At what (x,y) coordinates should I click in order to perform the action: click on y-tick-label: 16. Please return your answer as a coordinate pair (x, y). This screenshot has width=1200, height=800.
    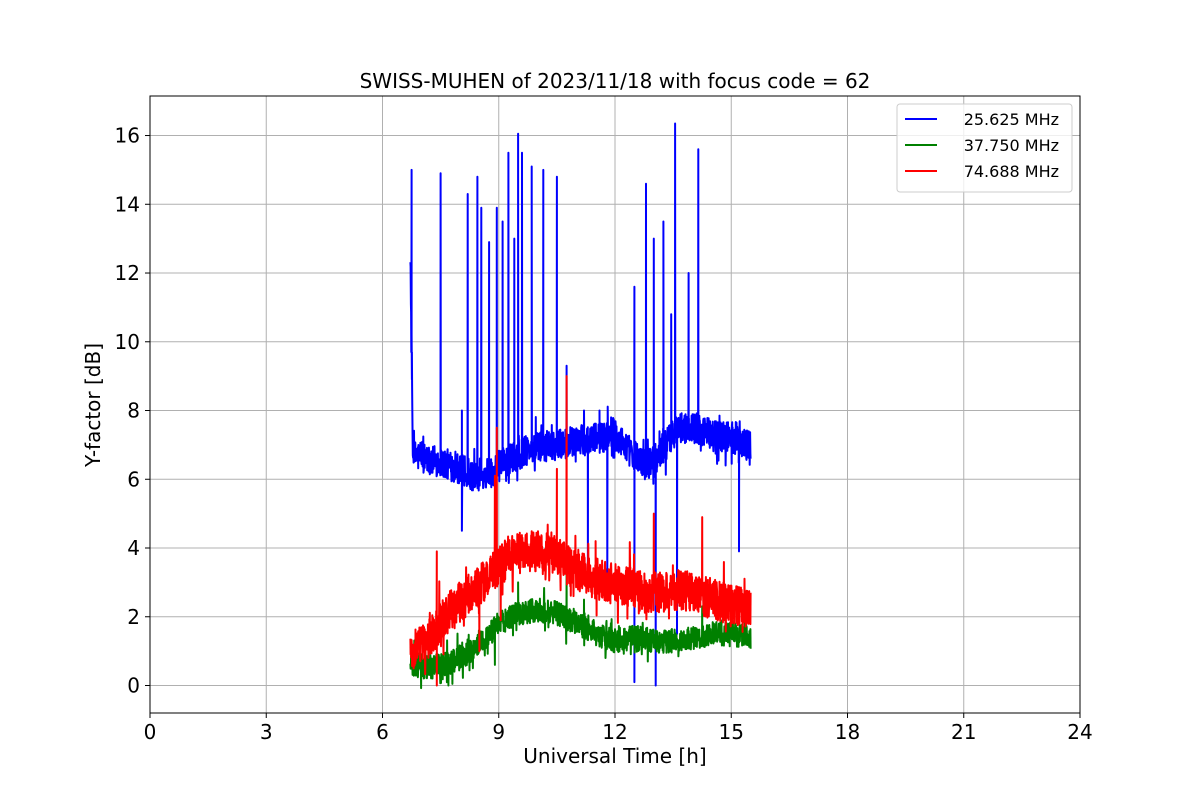
    Looking at the image, I should click on (127, 136).